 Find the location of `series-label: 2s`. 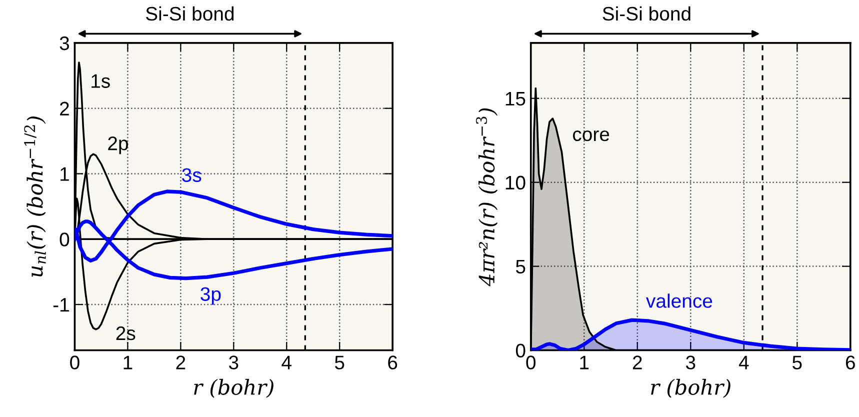

series-label: 2s is located at coordinates (126, 333).